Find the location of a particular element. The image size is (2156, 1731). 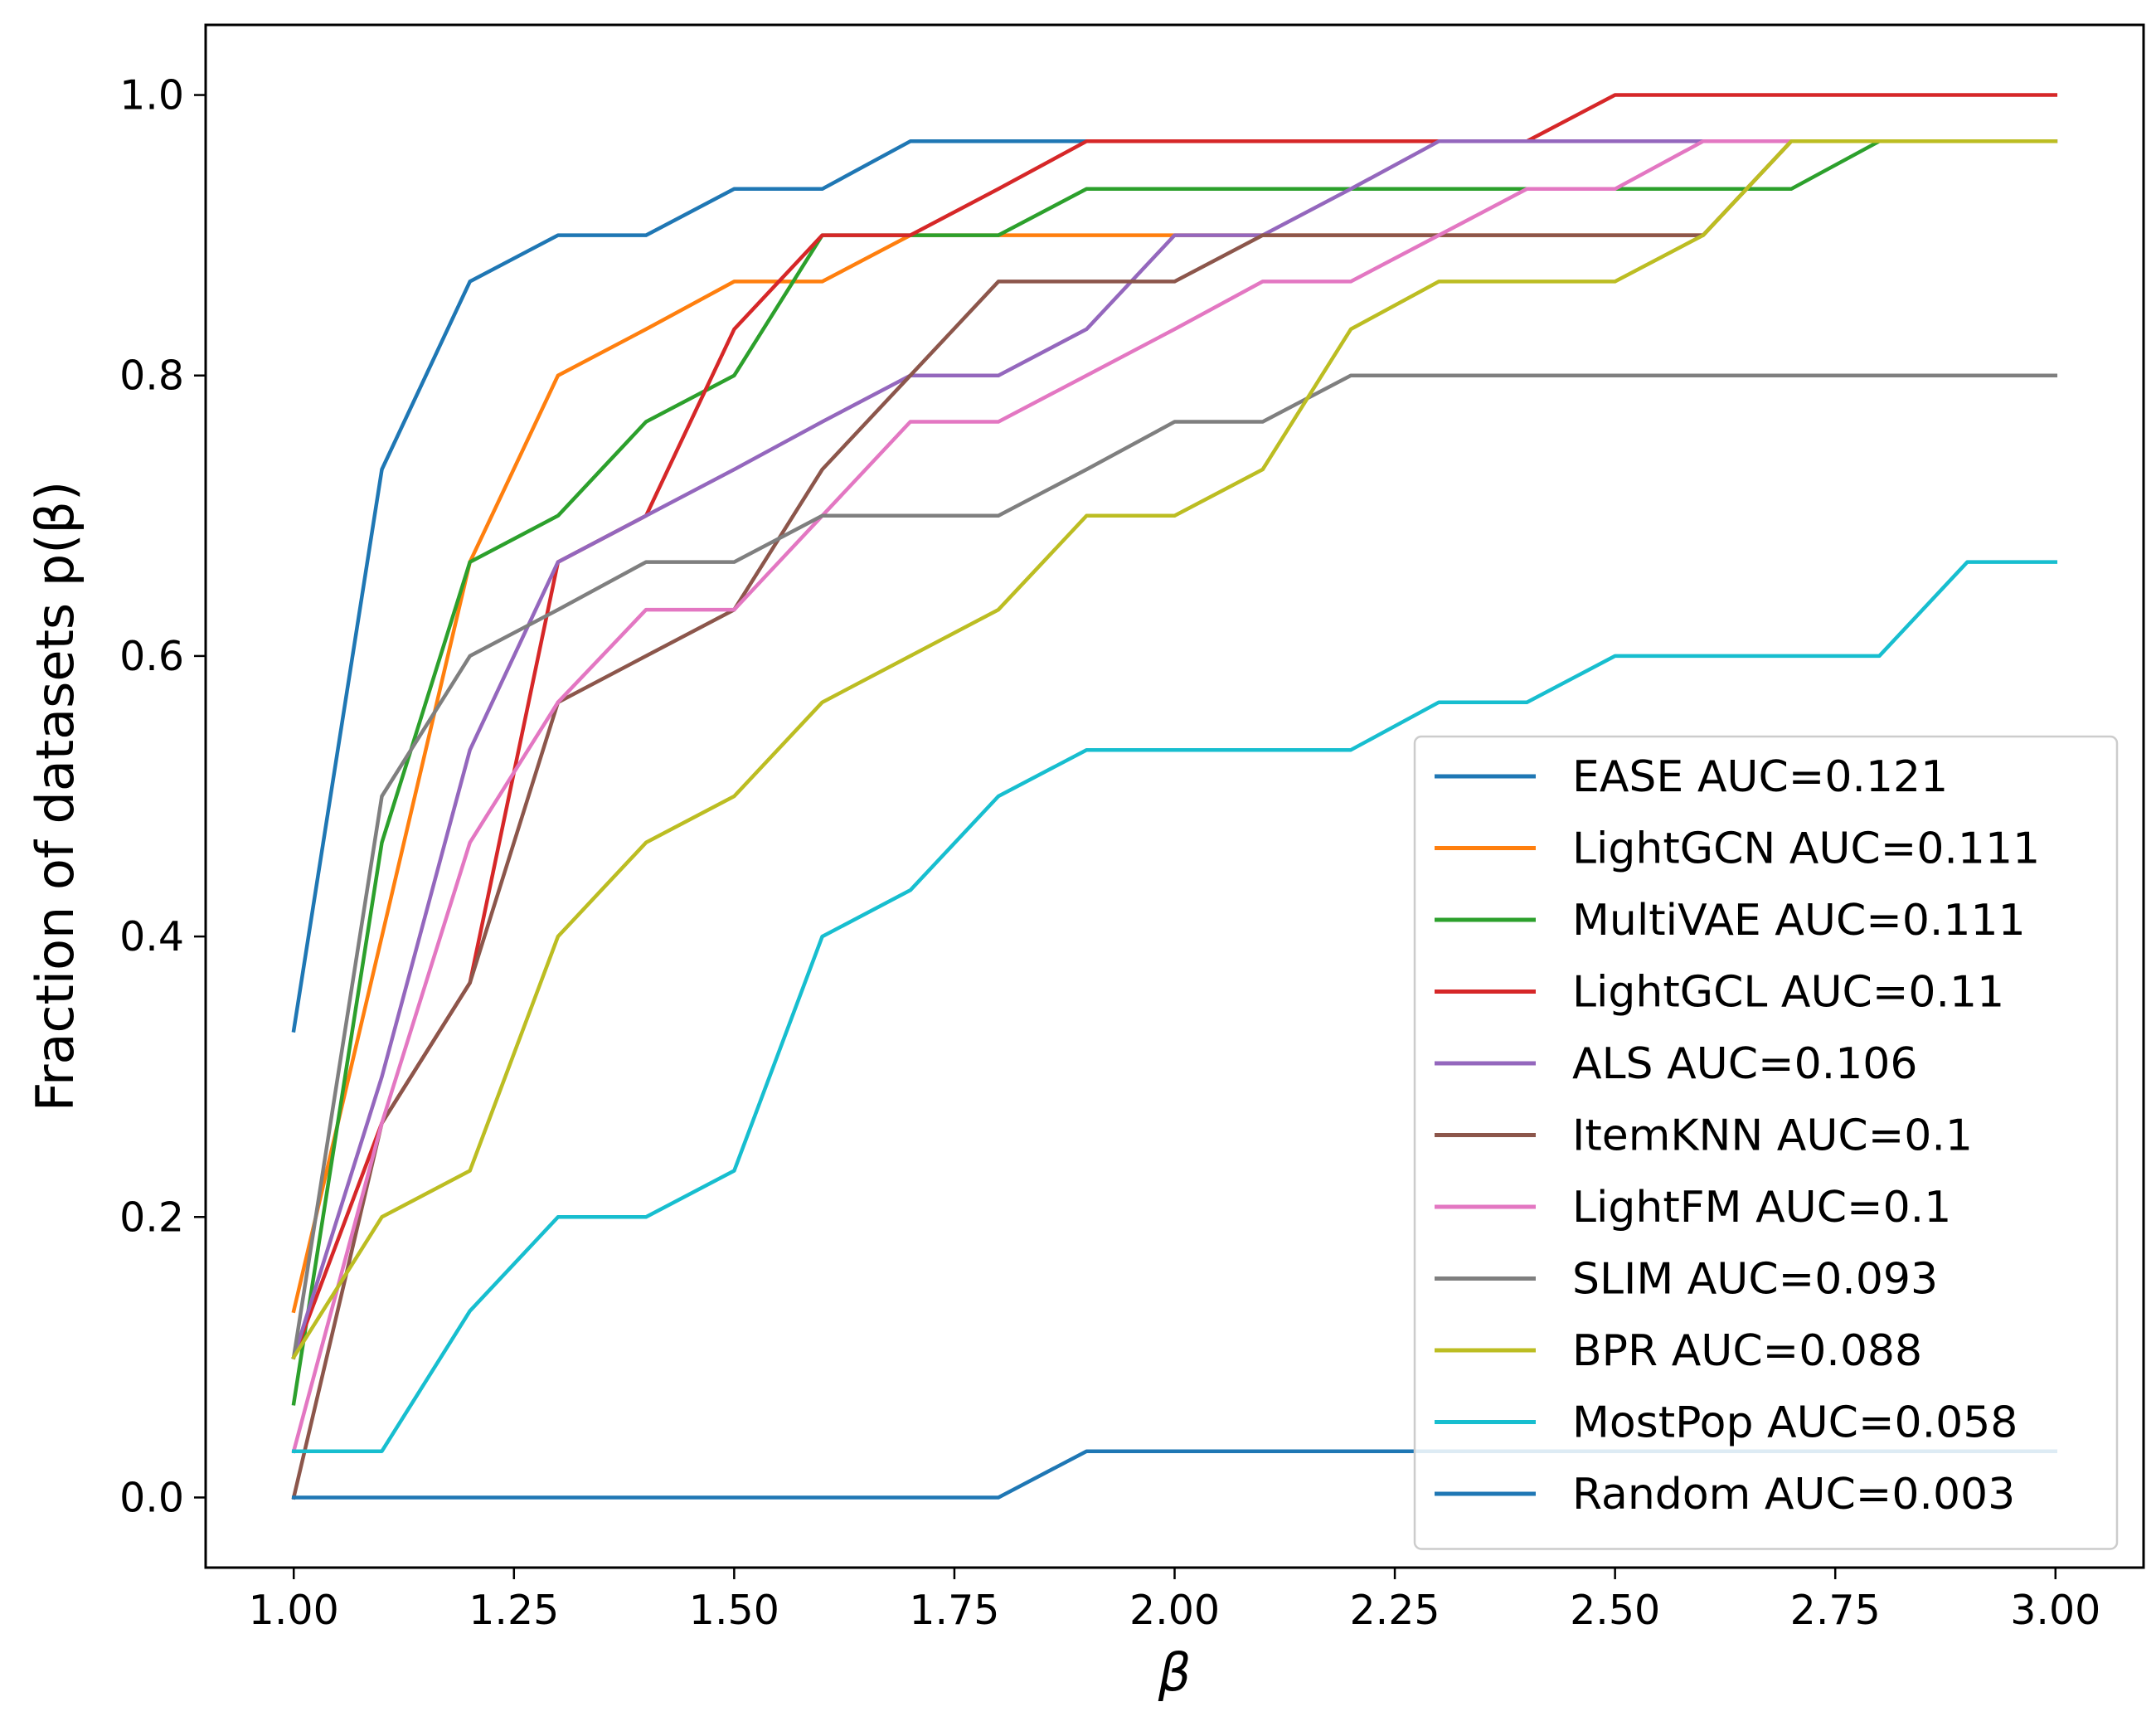

y-tick-label: 0.0 is located at coordinates (151, 1497).